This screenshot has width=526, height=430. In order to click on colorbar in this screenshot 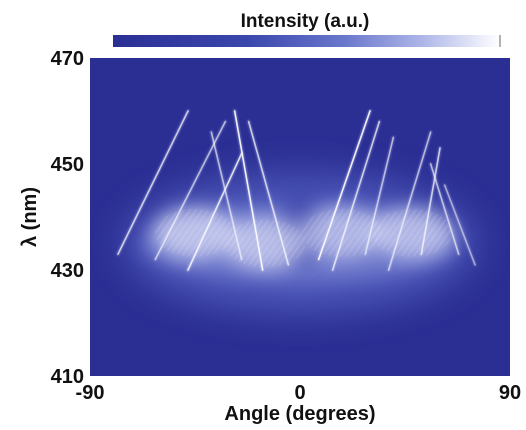, I will do `click(306, 41)`.